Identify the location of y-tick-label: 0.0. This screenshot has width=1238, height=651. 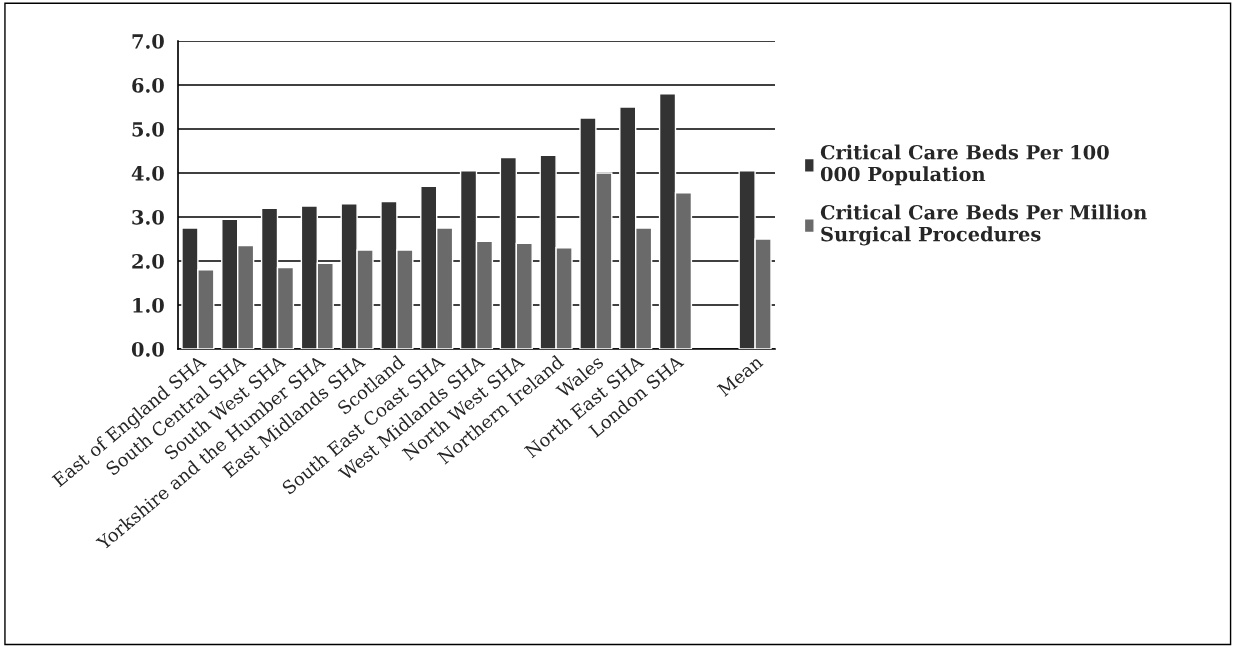
(147, 349).